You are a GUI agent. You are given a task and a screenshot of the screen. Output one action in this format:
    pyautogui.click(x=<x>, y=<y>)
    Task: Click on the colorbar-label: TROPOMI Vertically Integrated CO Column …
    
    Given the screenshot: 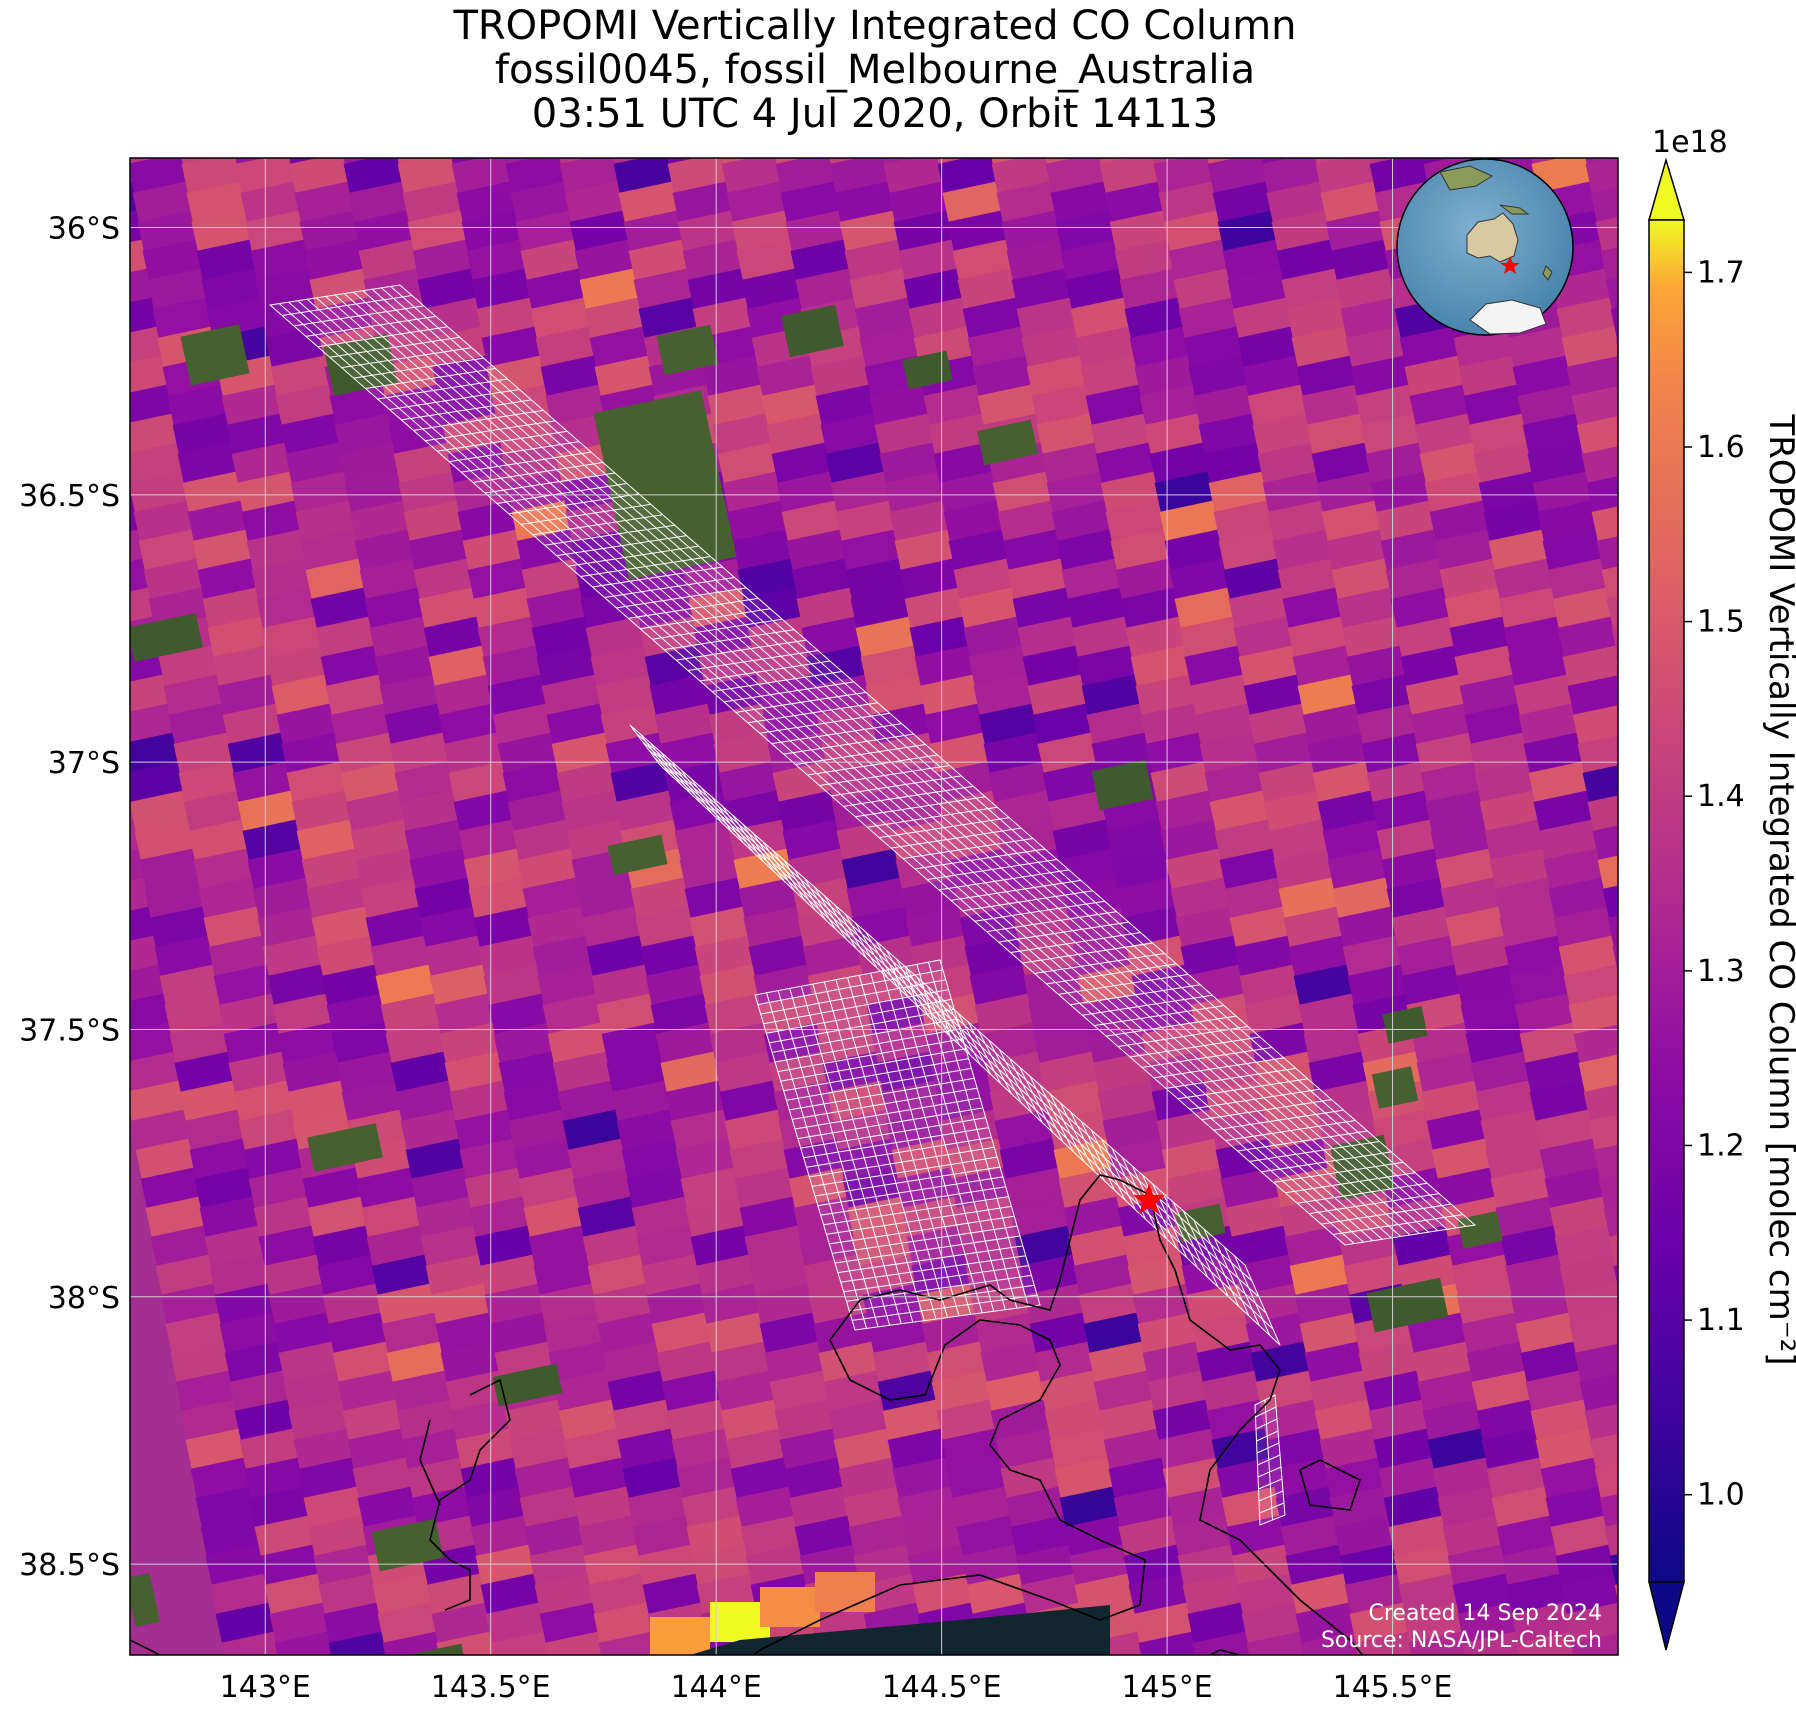 What is the action you would take?
    pyautogui.click(x=1778, y=889)
    